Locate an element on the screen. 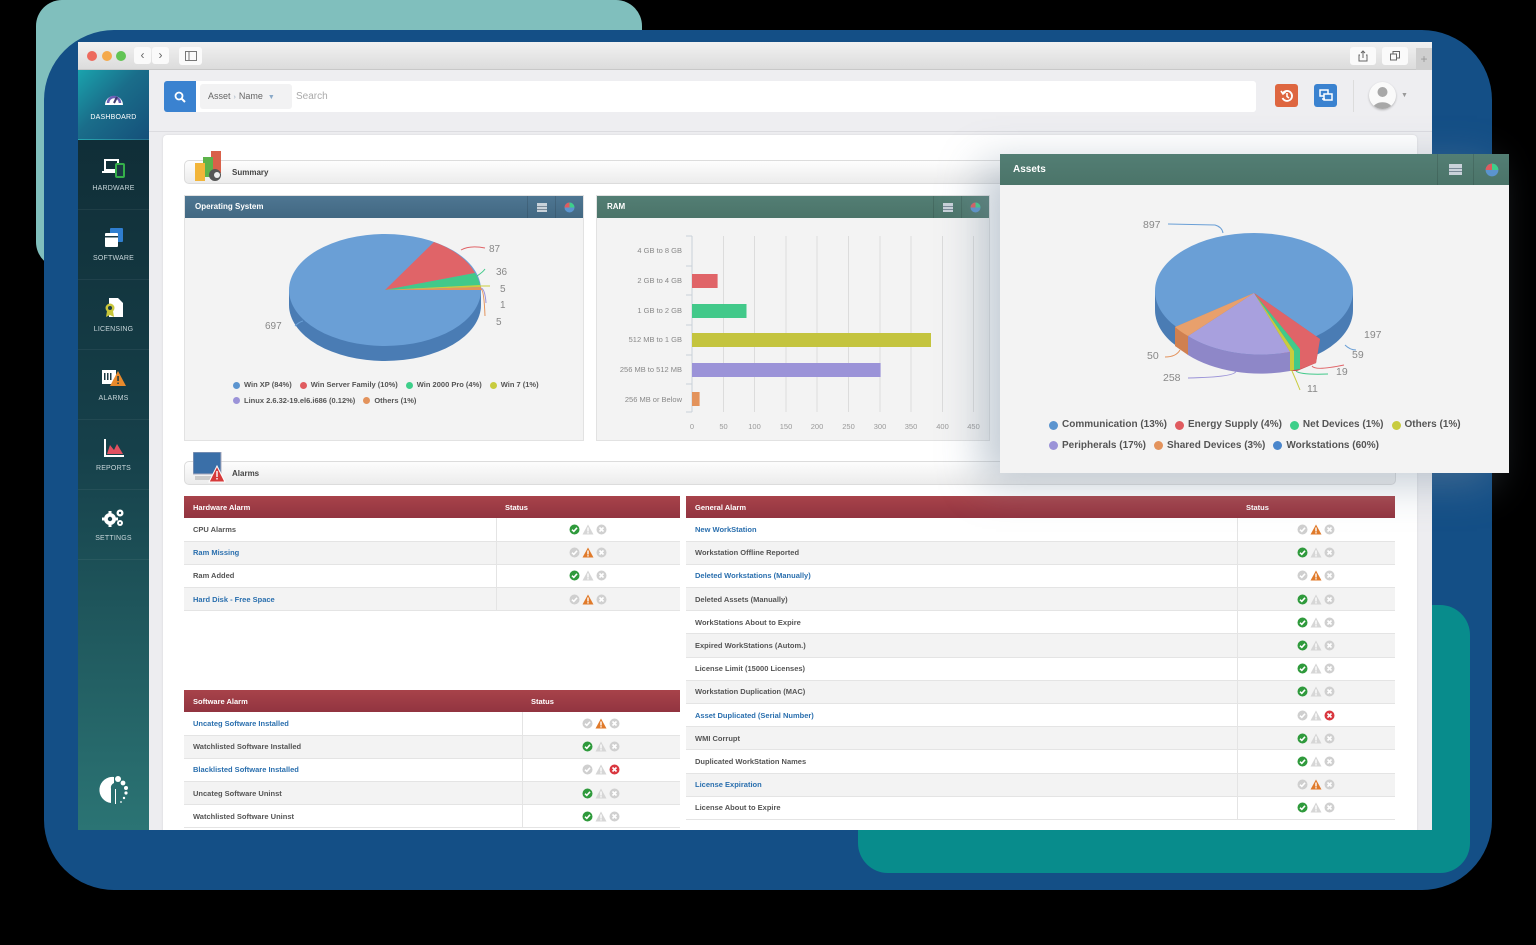  search-scope-dropdown: Asset › Name ▼ is located at coordinates (246, 96).